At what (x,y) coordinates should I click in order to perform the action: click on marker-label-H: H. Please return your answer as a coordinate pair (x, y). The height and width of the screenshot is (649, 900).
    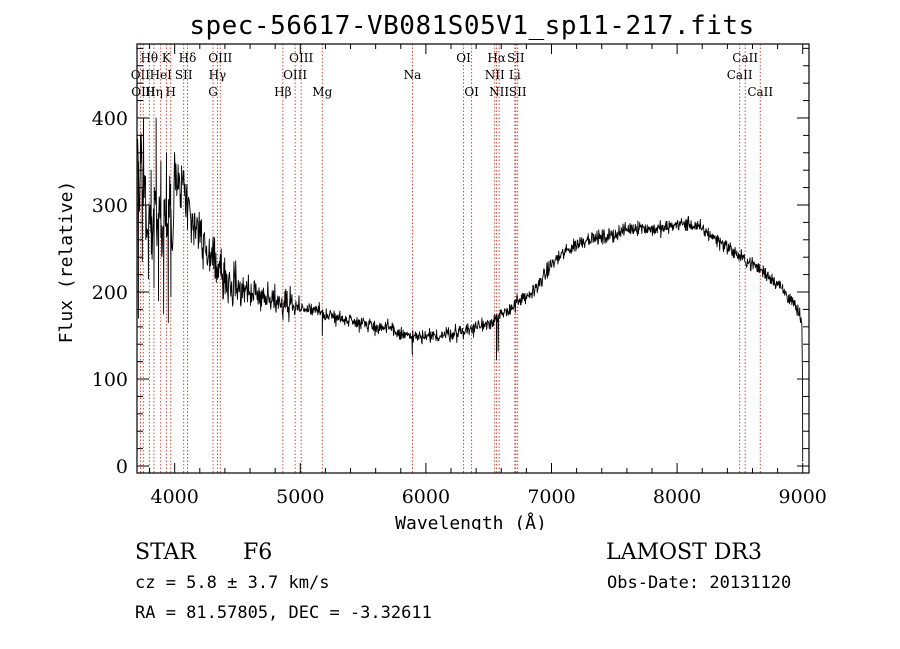
    Looking at the image, I should click on (171, 92).